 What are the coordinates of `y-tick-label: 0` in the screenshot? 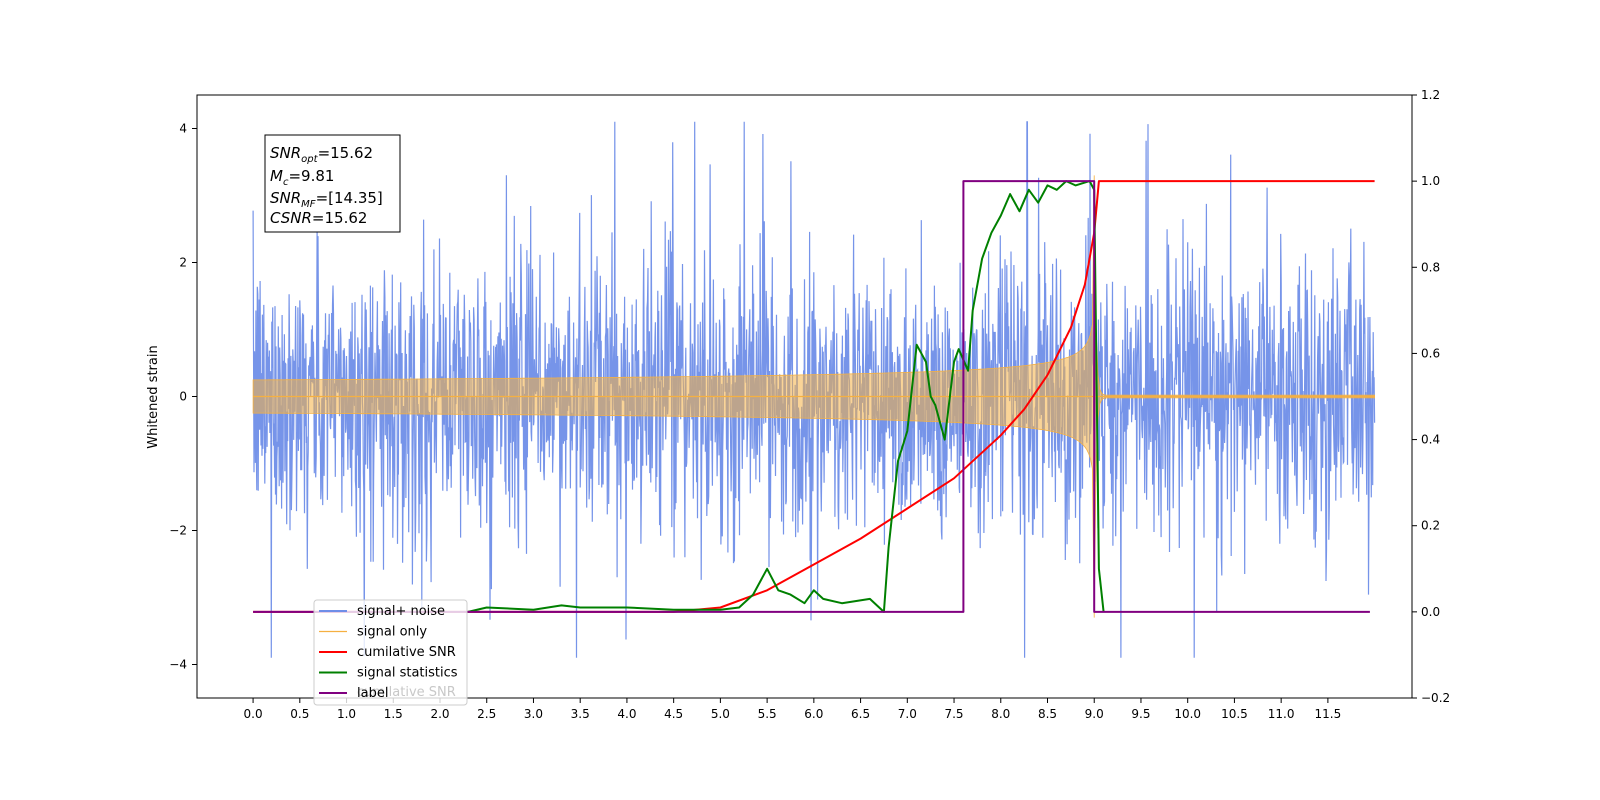 It's located at (183, 397).